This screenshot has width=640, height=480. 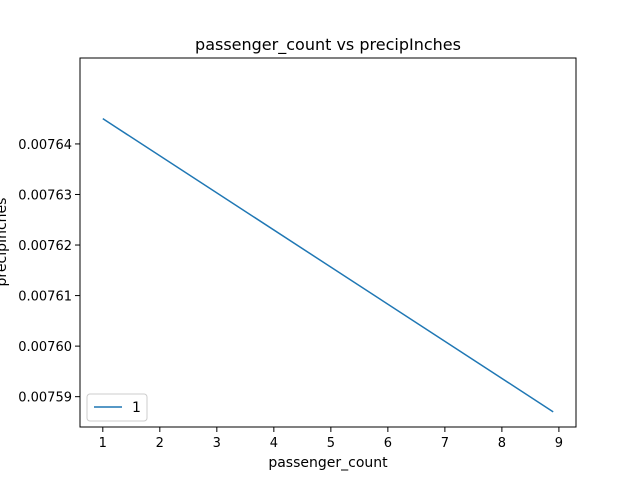 What do you see at coordinates (45, 246) in the screenshot?
I see `y-tick-label: 0.00762` at bounding box center [45, 246].